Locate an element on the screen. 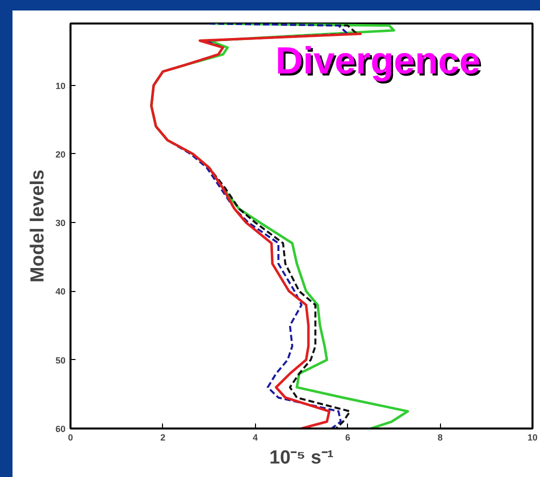 The width and height of the screenshot is (540, 477). x-tick-label: 0 is located at coordinates (71, 437).